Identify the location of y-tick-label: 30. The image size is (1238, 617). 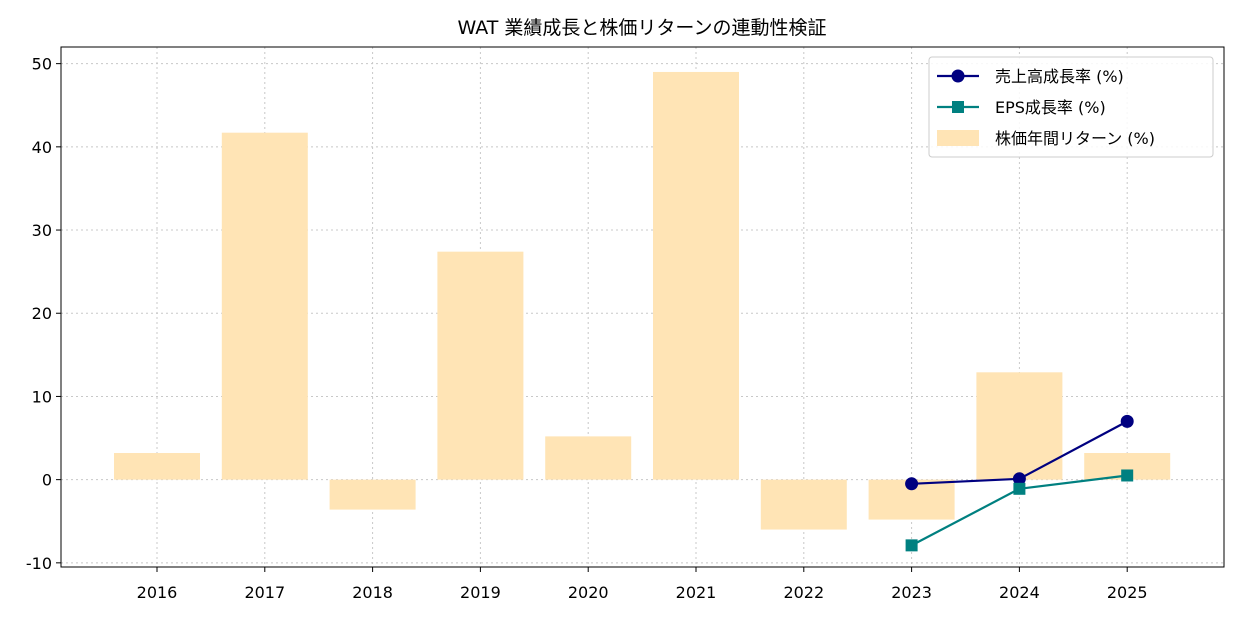
(42, 230).